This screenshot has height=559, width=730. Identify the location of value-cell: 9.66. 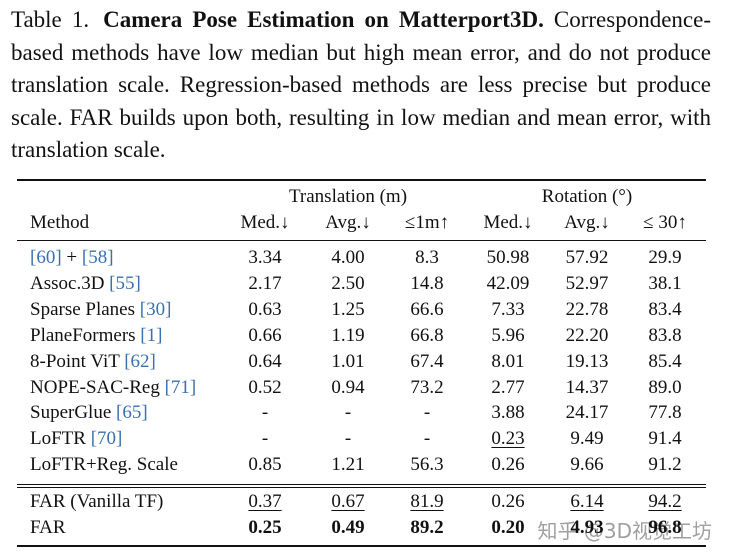
(587, 465).